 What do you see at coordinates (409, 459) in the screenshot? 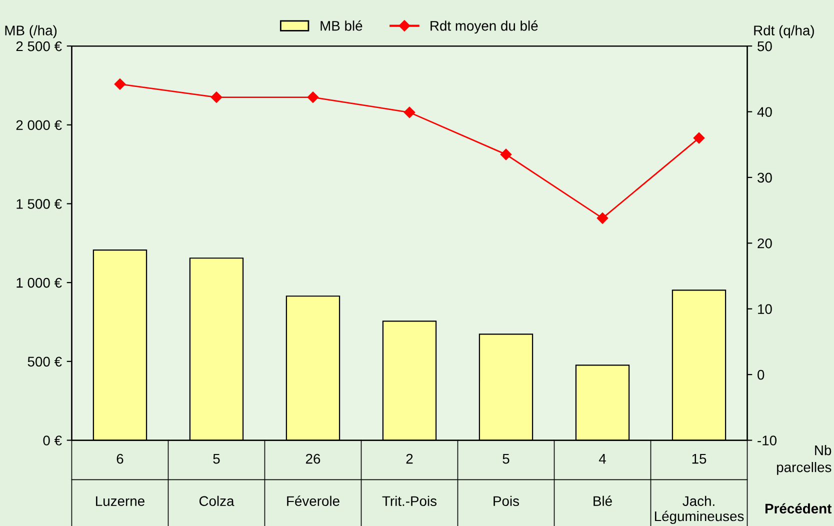
I see `text: 2` at bounding box center [409, 459].